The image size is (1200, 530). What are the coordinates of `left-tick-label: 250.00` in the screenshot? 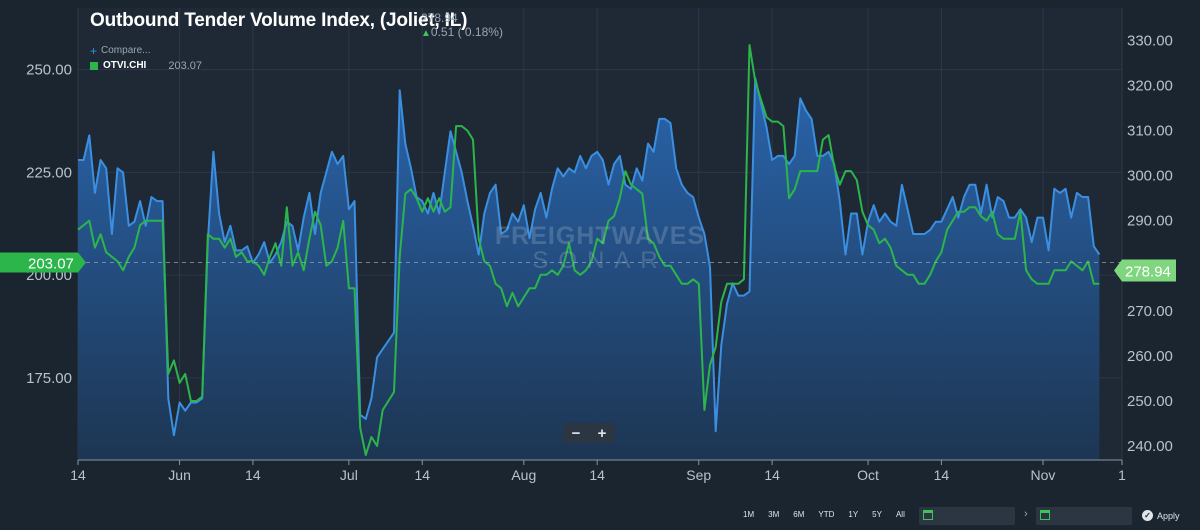 It's located at (49, 70).